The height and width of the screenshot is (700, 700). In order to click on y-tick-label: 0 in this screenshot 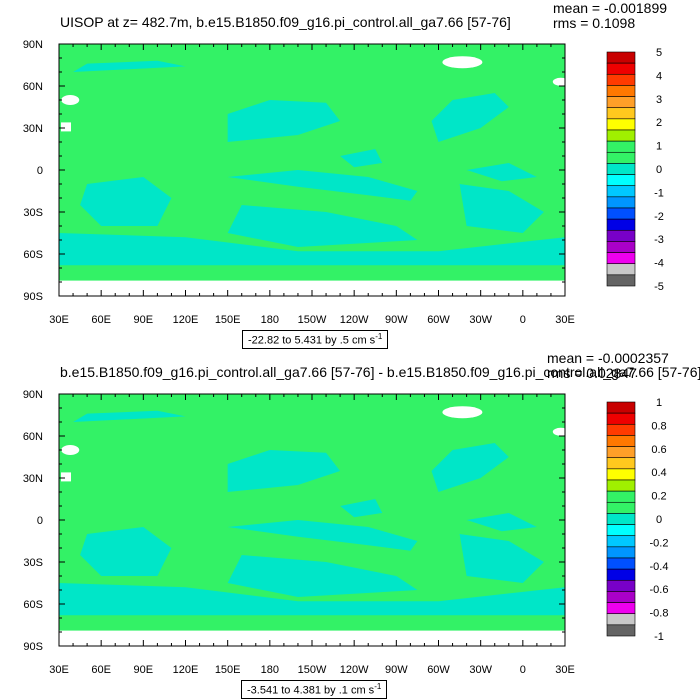, I will do `click(40, 171)`.